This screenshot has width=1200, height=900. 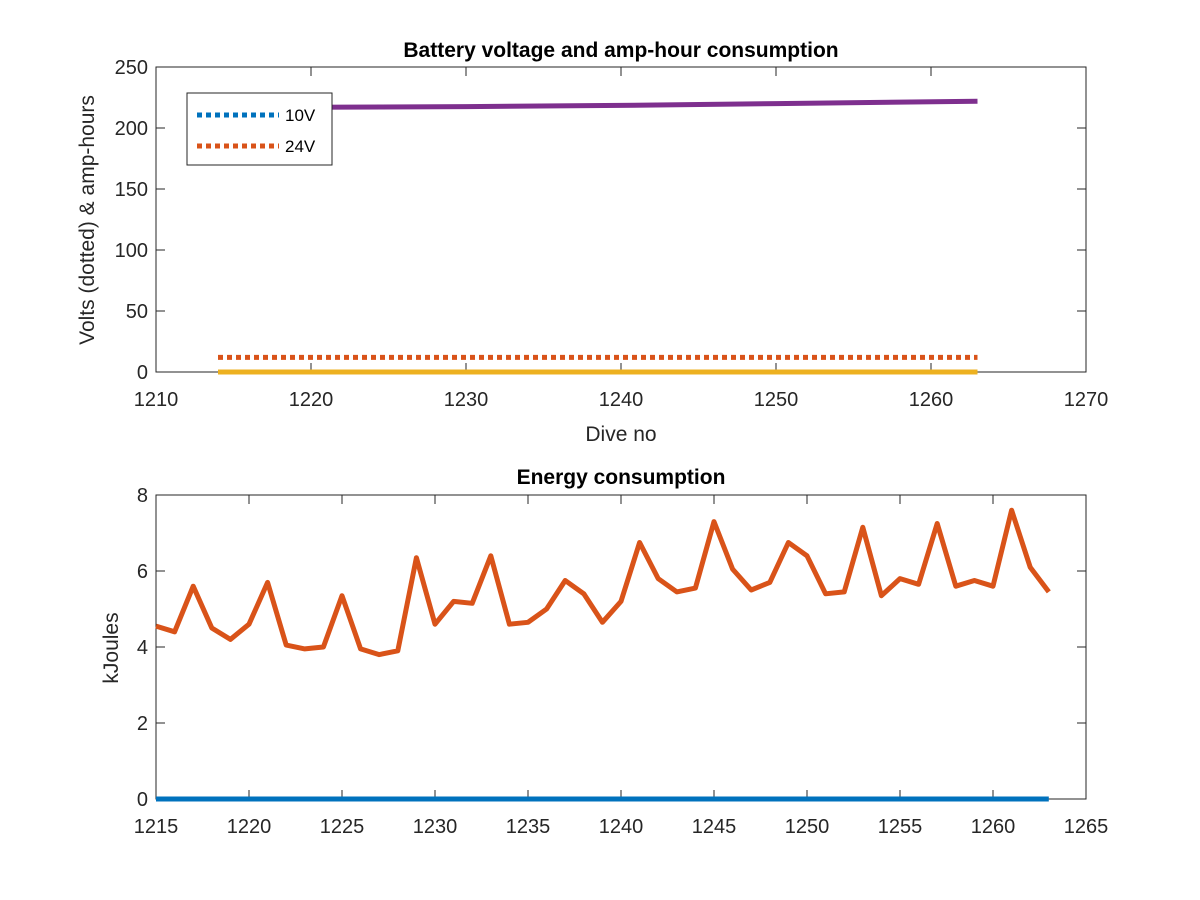 I want to click on x-tick-label: 1215, so click(x=156, y=827).